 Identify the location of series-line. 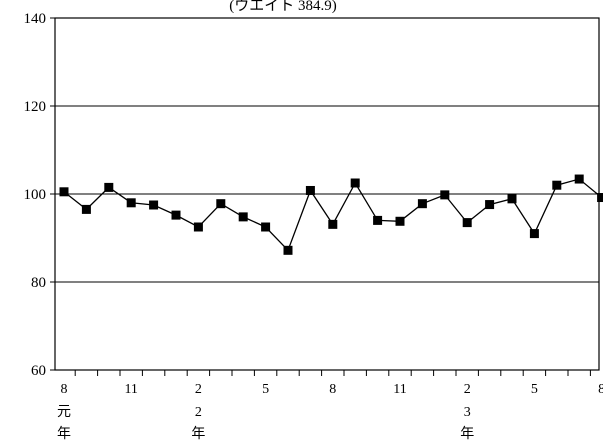
(333, 215).